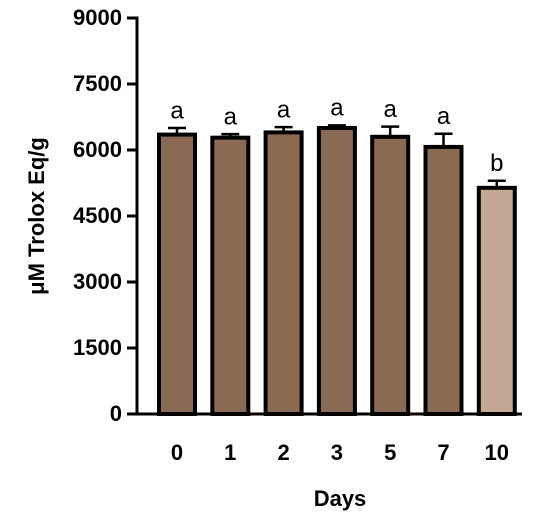 Image resolution: width=550 pixels, height=527 pixels. What do you see at coordinates (443, 452) in the screenshot?
I see `x-tick-label: 7` at bounding box center [443, 452].